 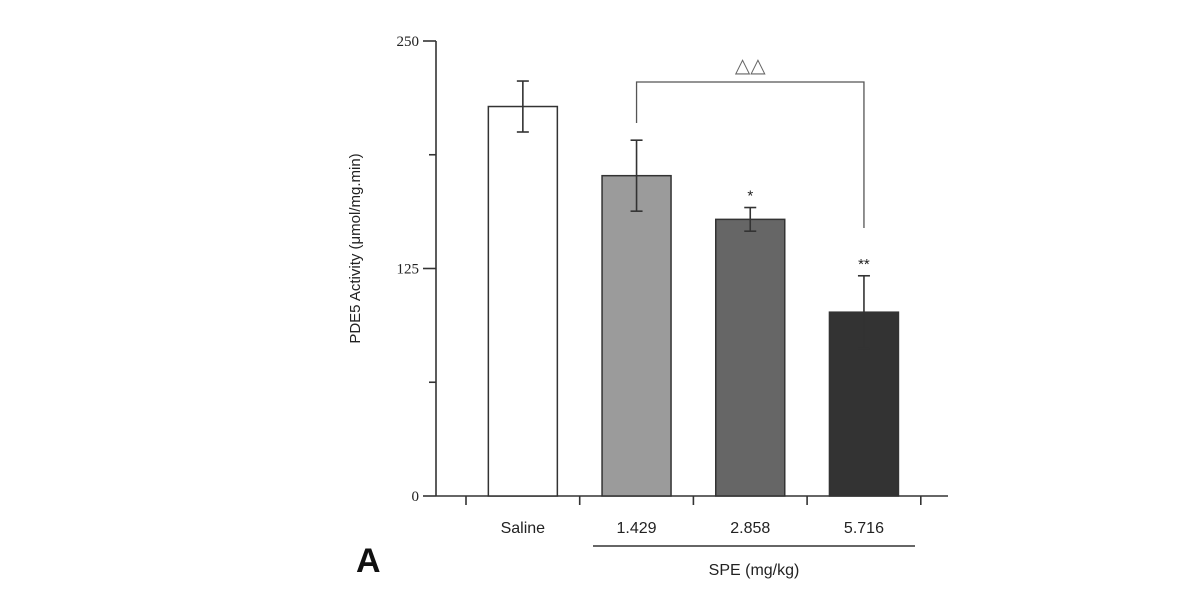 What do you see at coordinates (408, 270) in the screenshot?
I see `y-tick-label: 125` at bounding box center [408, 270].